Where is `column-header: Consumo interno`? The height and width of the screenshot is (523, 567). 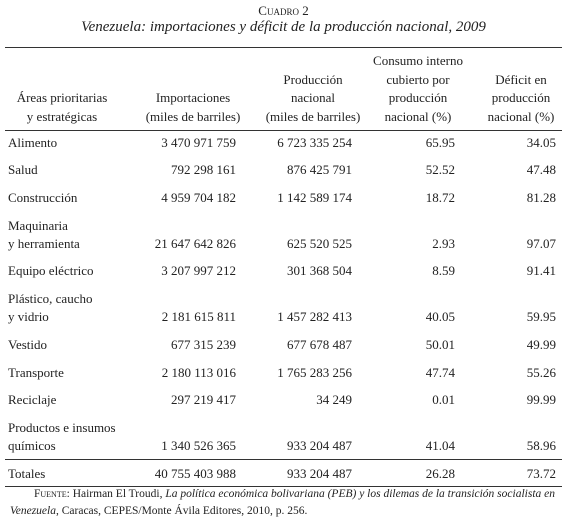 column-header: Consumo interno is located at coordinates (418, 60).